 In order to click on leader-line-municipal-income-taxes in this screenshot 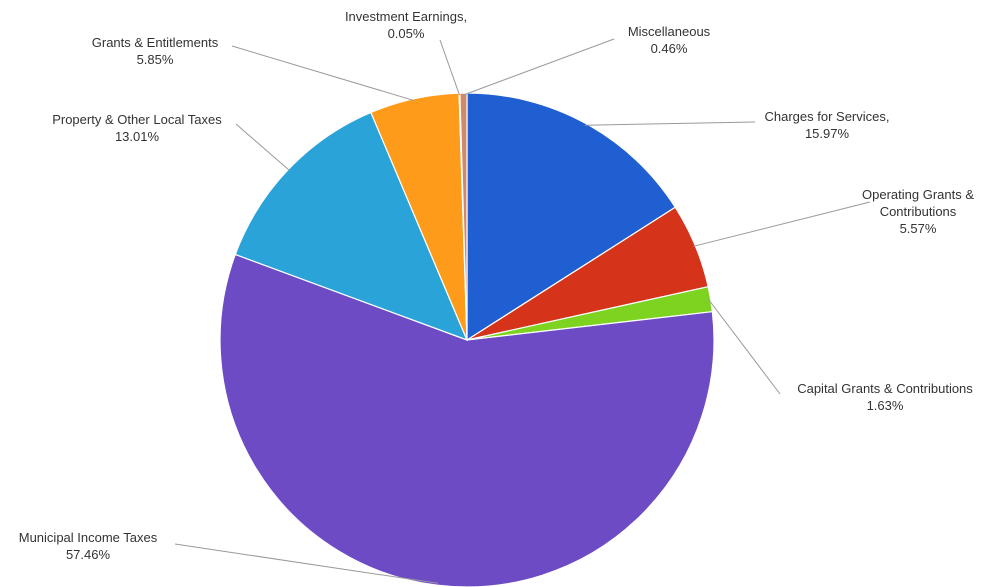, I will do `click(306, 563)`.